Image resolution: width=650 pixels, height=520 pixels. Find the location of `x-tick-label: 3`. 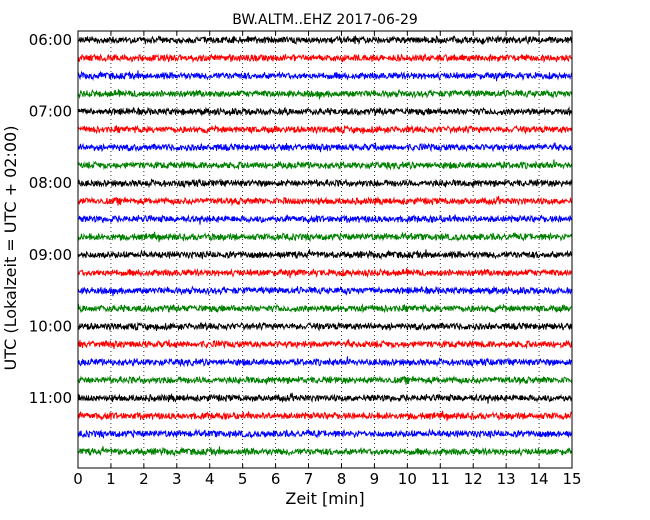

x-tick-label: 3 is located at coordinates (177, 479).